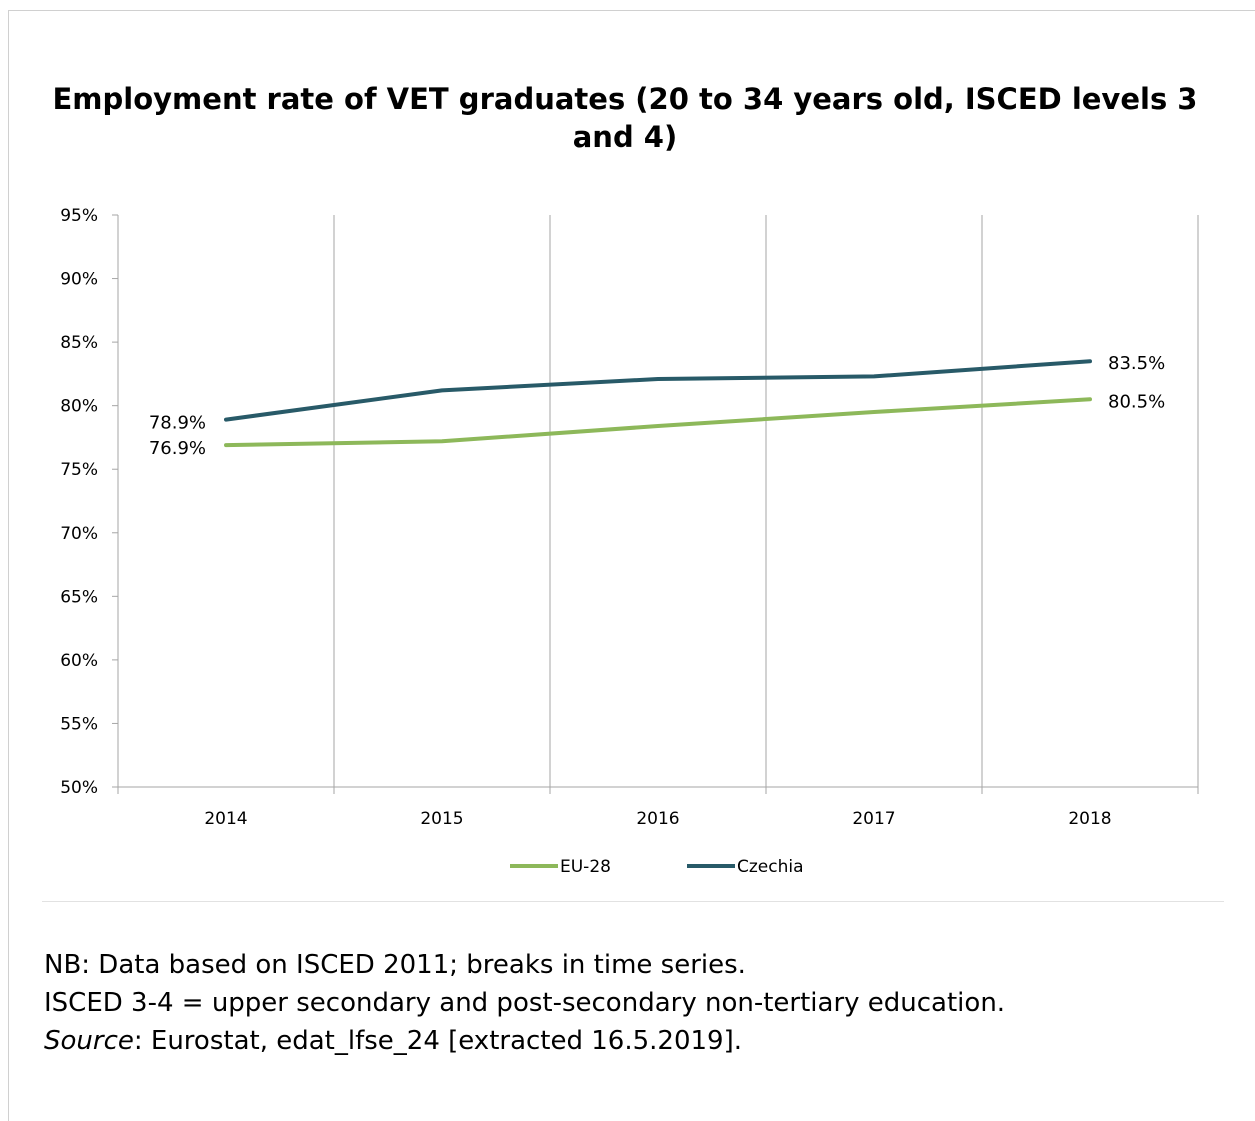 Image resolution: width=1255 pixels, height=1121 pixels. What do you see at coordinates (1089, 819) in the screenshot?
I see `x-tick-label: 2018` at bounding box center [1089, 819].